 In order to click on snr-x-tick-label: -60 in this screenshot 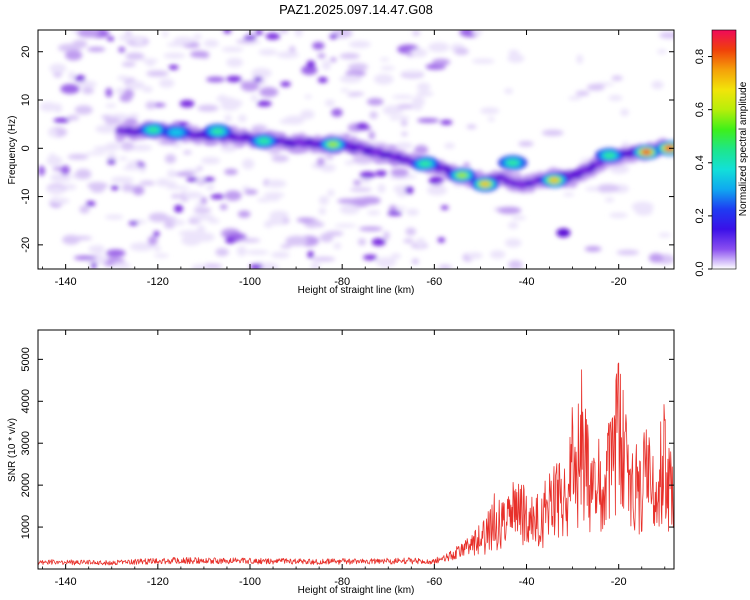, I will do `click(434, 582)`.